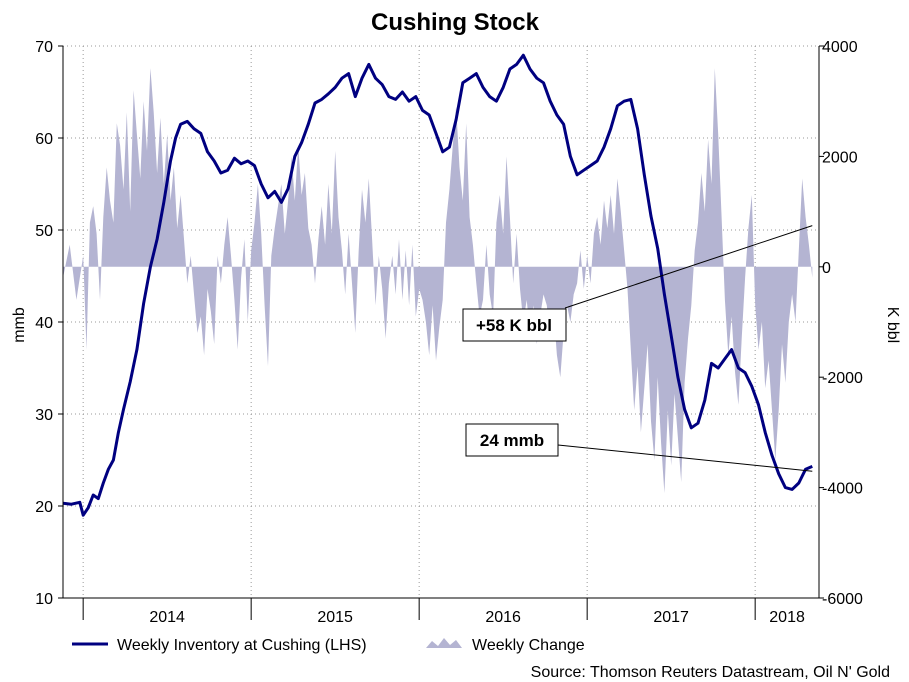 The width and height of the screenshot is (909, 682). I want to click on right-tick-label: 2000, so click(840, 157).